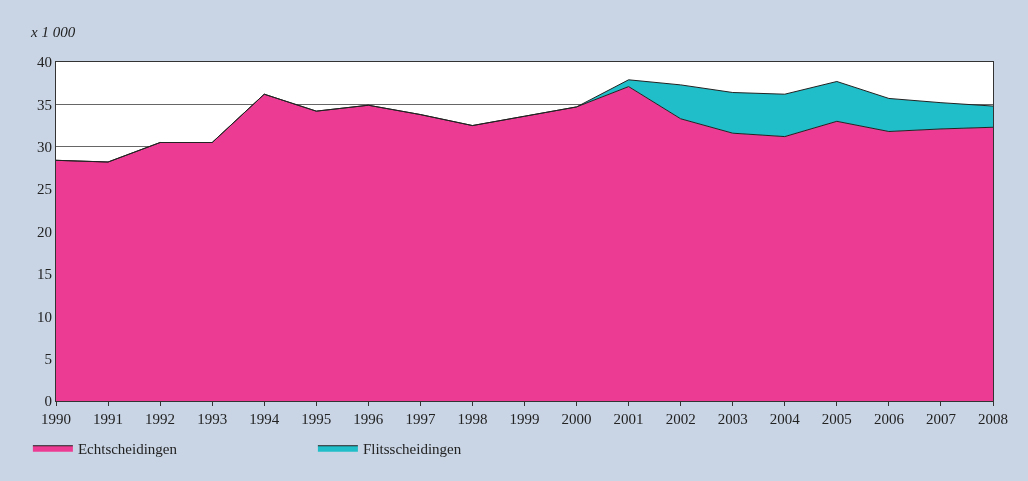 This screenshot has height=481, width=1028. I want to click on x-tick-label: 1999, so click(524, 419).